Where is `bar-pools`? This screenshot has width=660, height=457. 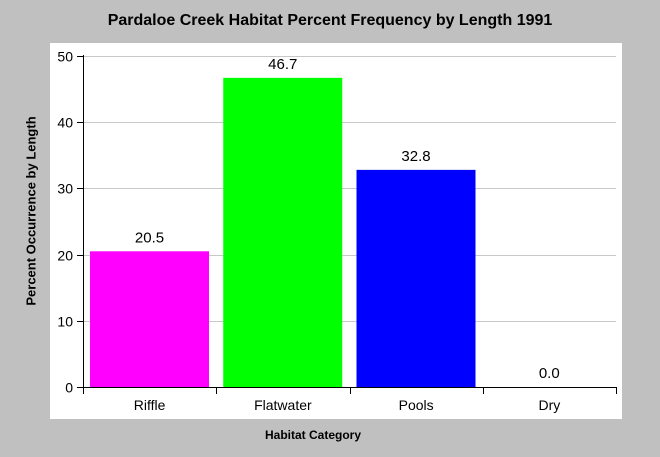
bar-pools is located at coordinates (416, 278).